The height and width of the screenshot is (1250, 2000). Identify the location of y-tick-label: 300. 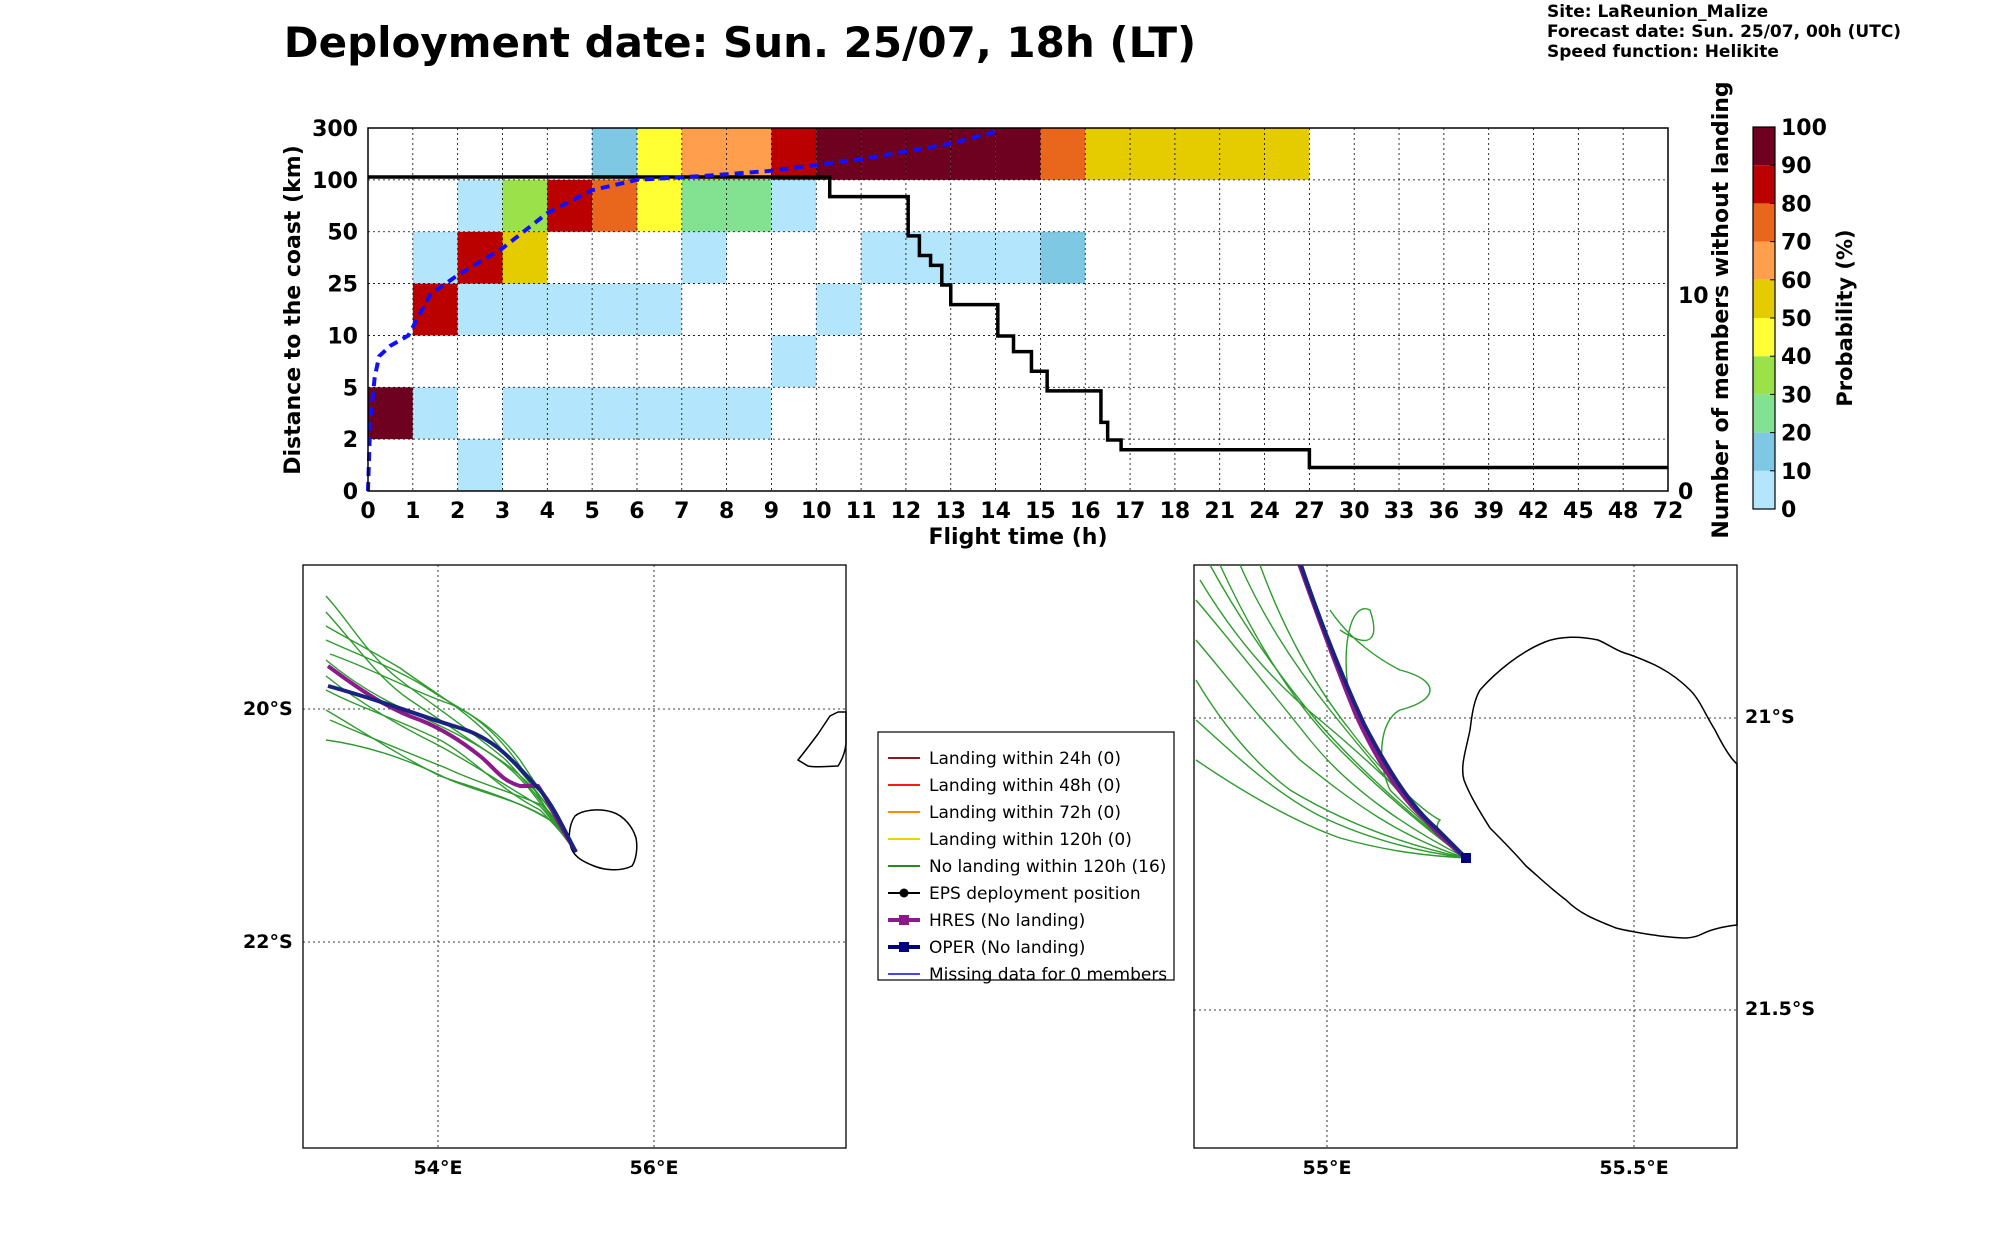
(335, 129).